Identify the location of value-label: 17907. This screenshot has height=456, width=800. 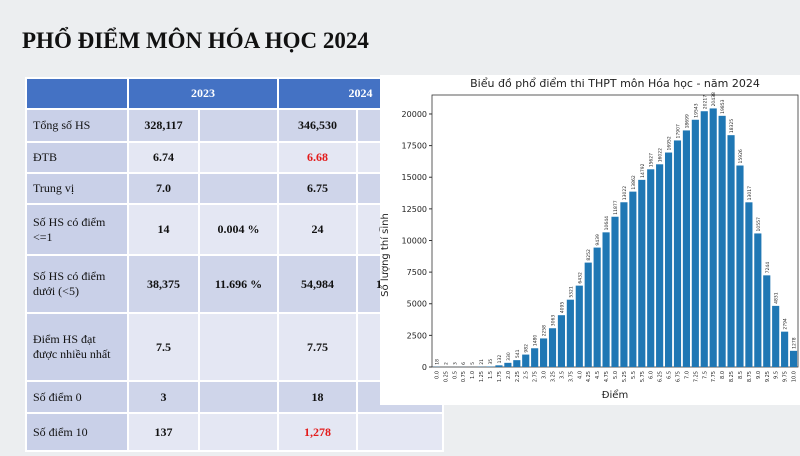
(678, 131).